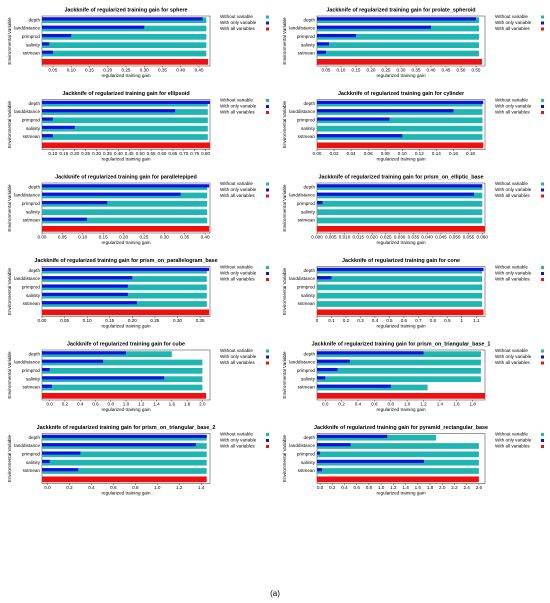 The height and width of the screenshot is (603, 550). I want to click on x-tick-label: 0.60, so click(162, 153).